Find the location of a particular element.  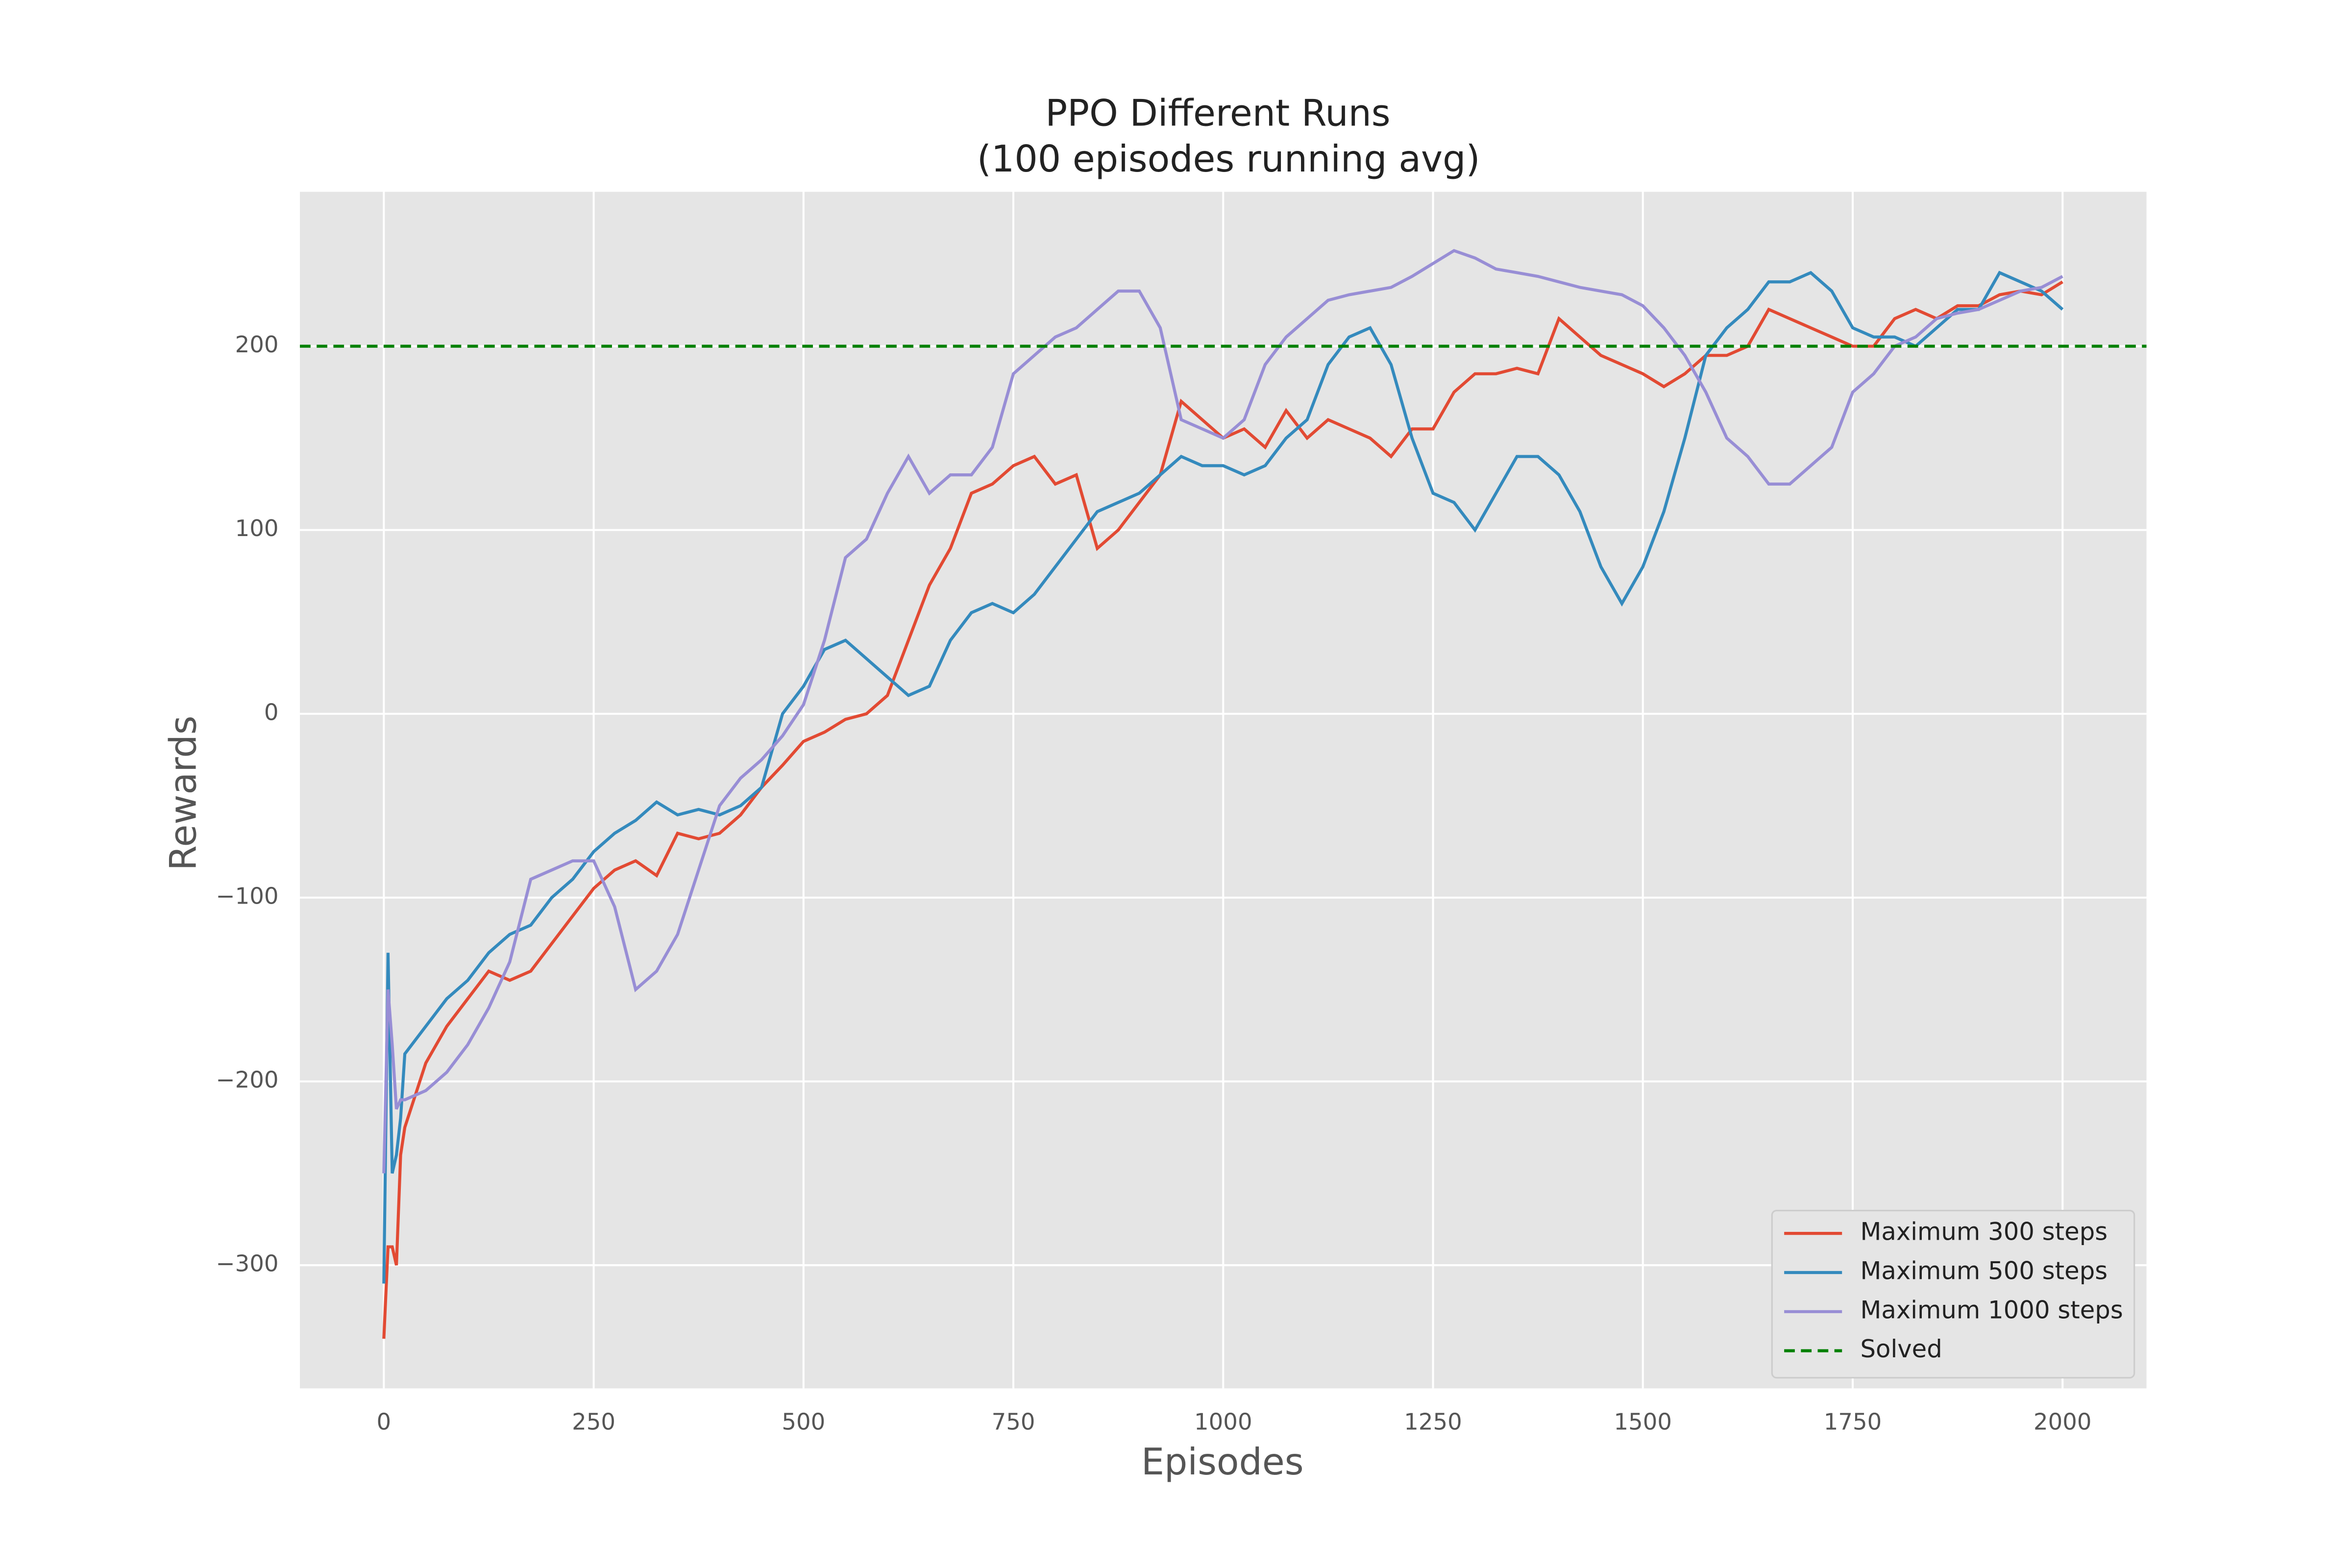

x-tick-label: 500 is located at coordinates (803, 1421).